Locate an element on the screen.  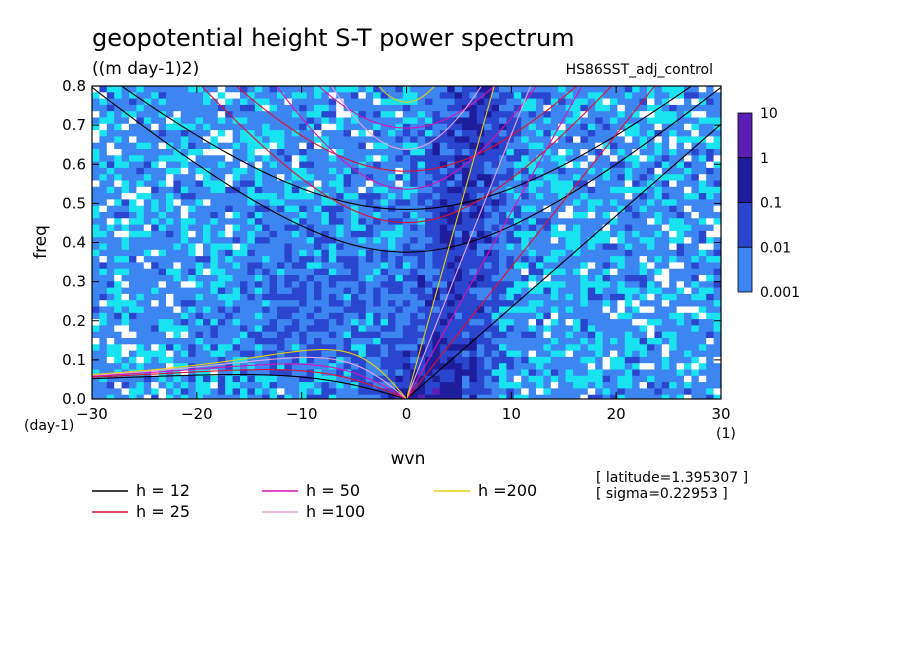
y-tick-label: 0.5 is located at coordinates (74, 203).